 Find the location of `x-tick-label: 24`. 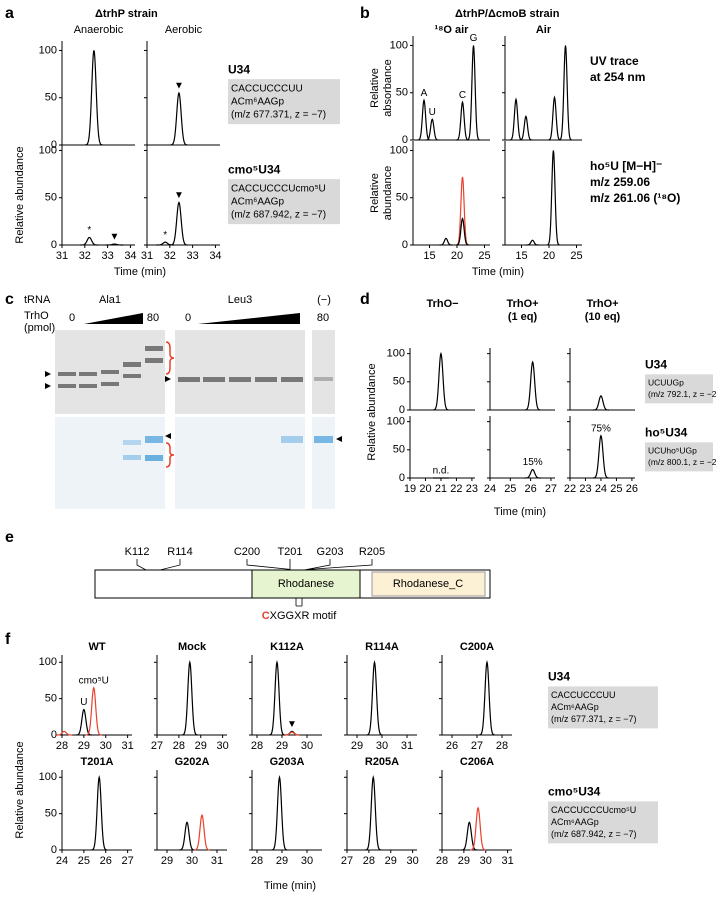

x-tick-label: 24 is located at coordinates (62, 861).